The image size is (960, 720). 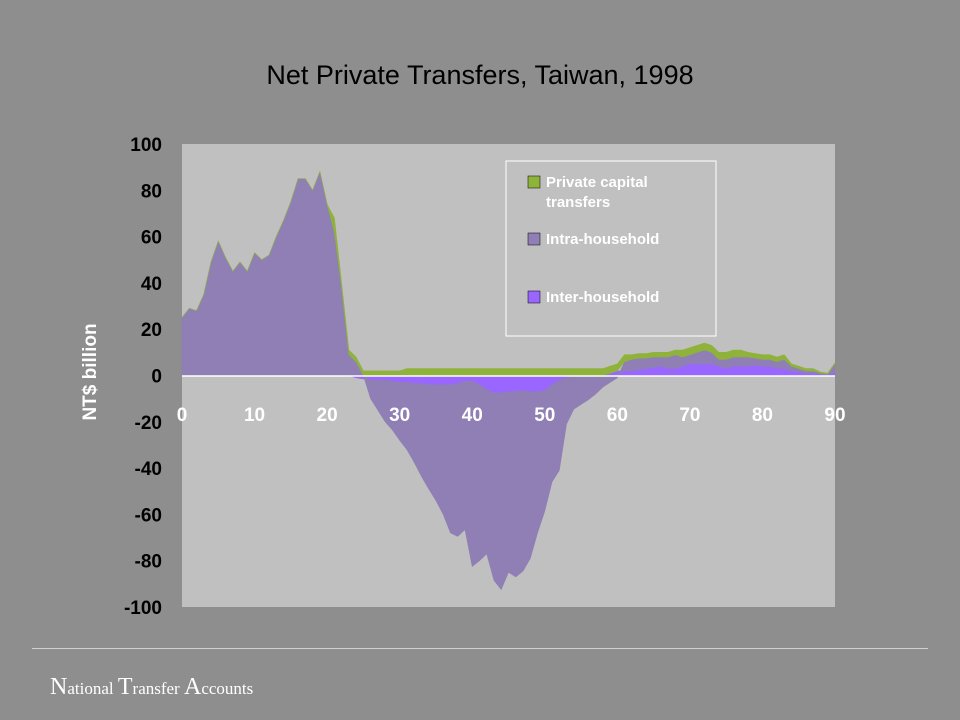 I want to click on y-tick-label: -40, so click(x=148, y=469).